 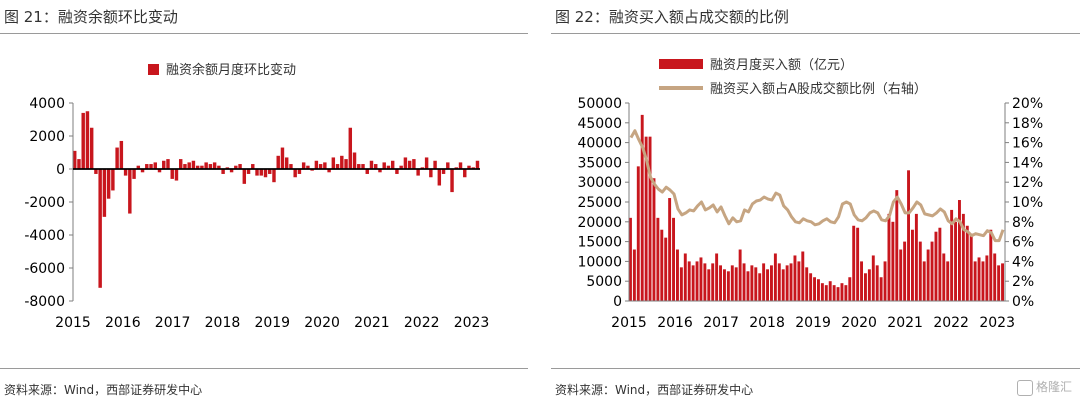 I want to click on left-y-tick-label: 50000, so click(x=599, y=104).